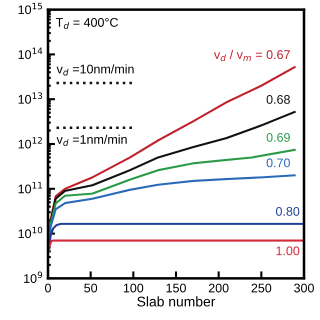 The image size is (320, 320). I want to click on series-label: 0.70, so click(278, 163).